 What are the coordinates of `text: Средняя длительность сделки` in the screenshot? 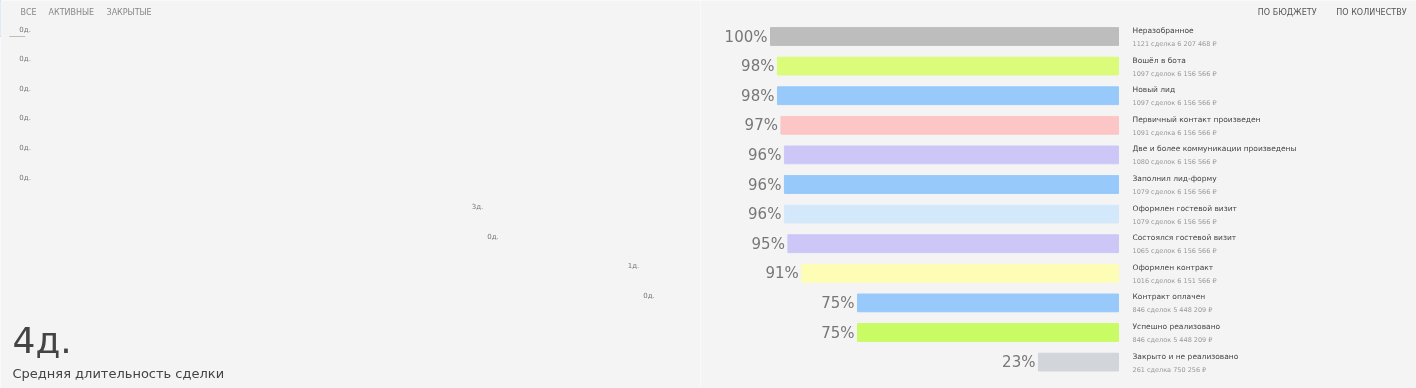 It's located at (118, 373).